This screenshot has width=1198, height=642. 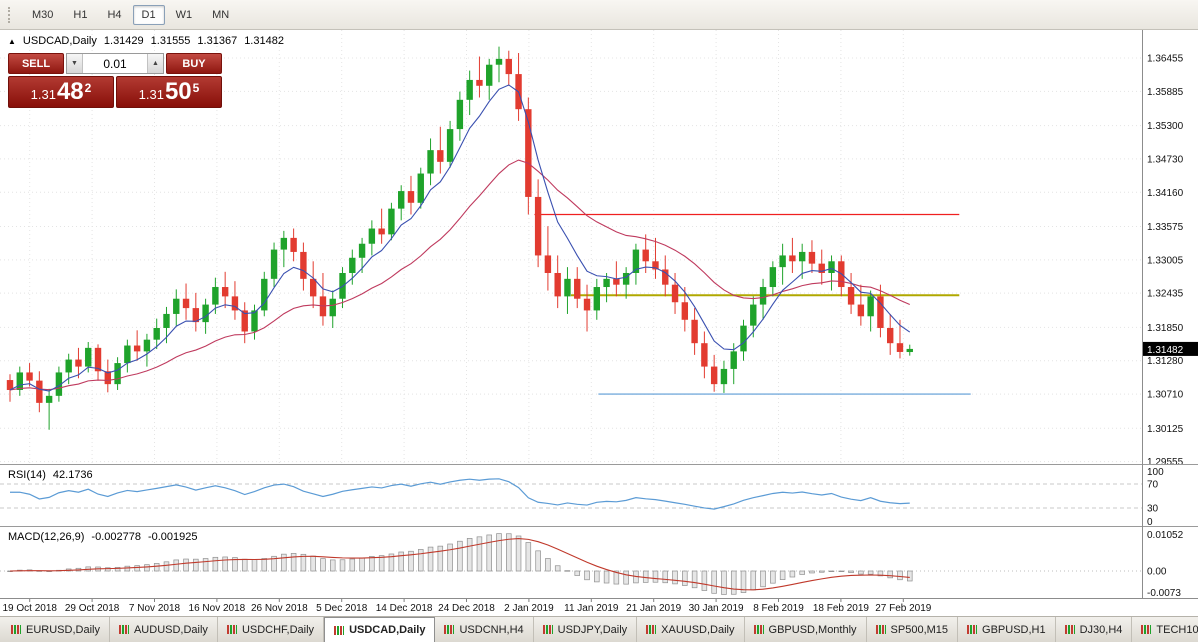 What do you see at coordinates (653, 608) in the screenshot?
I see `date-axis-label: 21 Jan 2019` at bounding box center [653, 608].